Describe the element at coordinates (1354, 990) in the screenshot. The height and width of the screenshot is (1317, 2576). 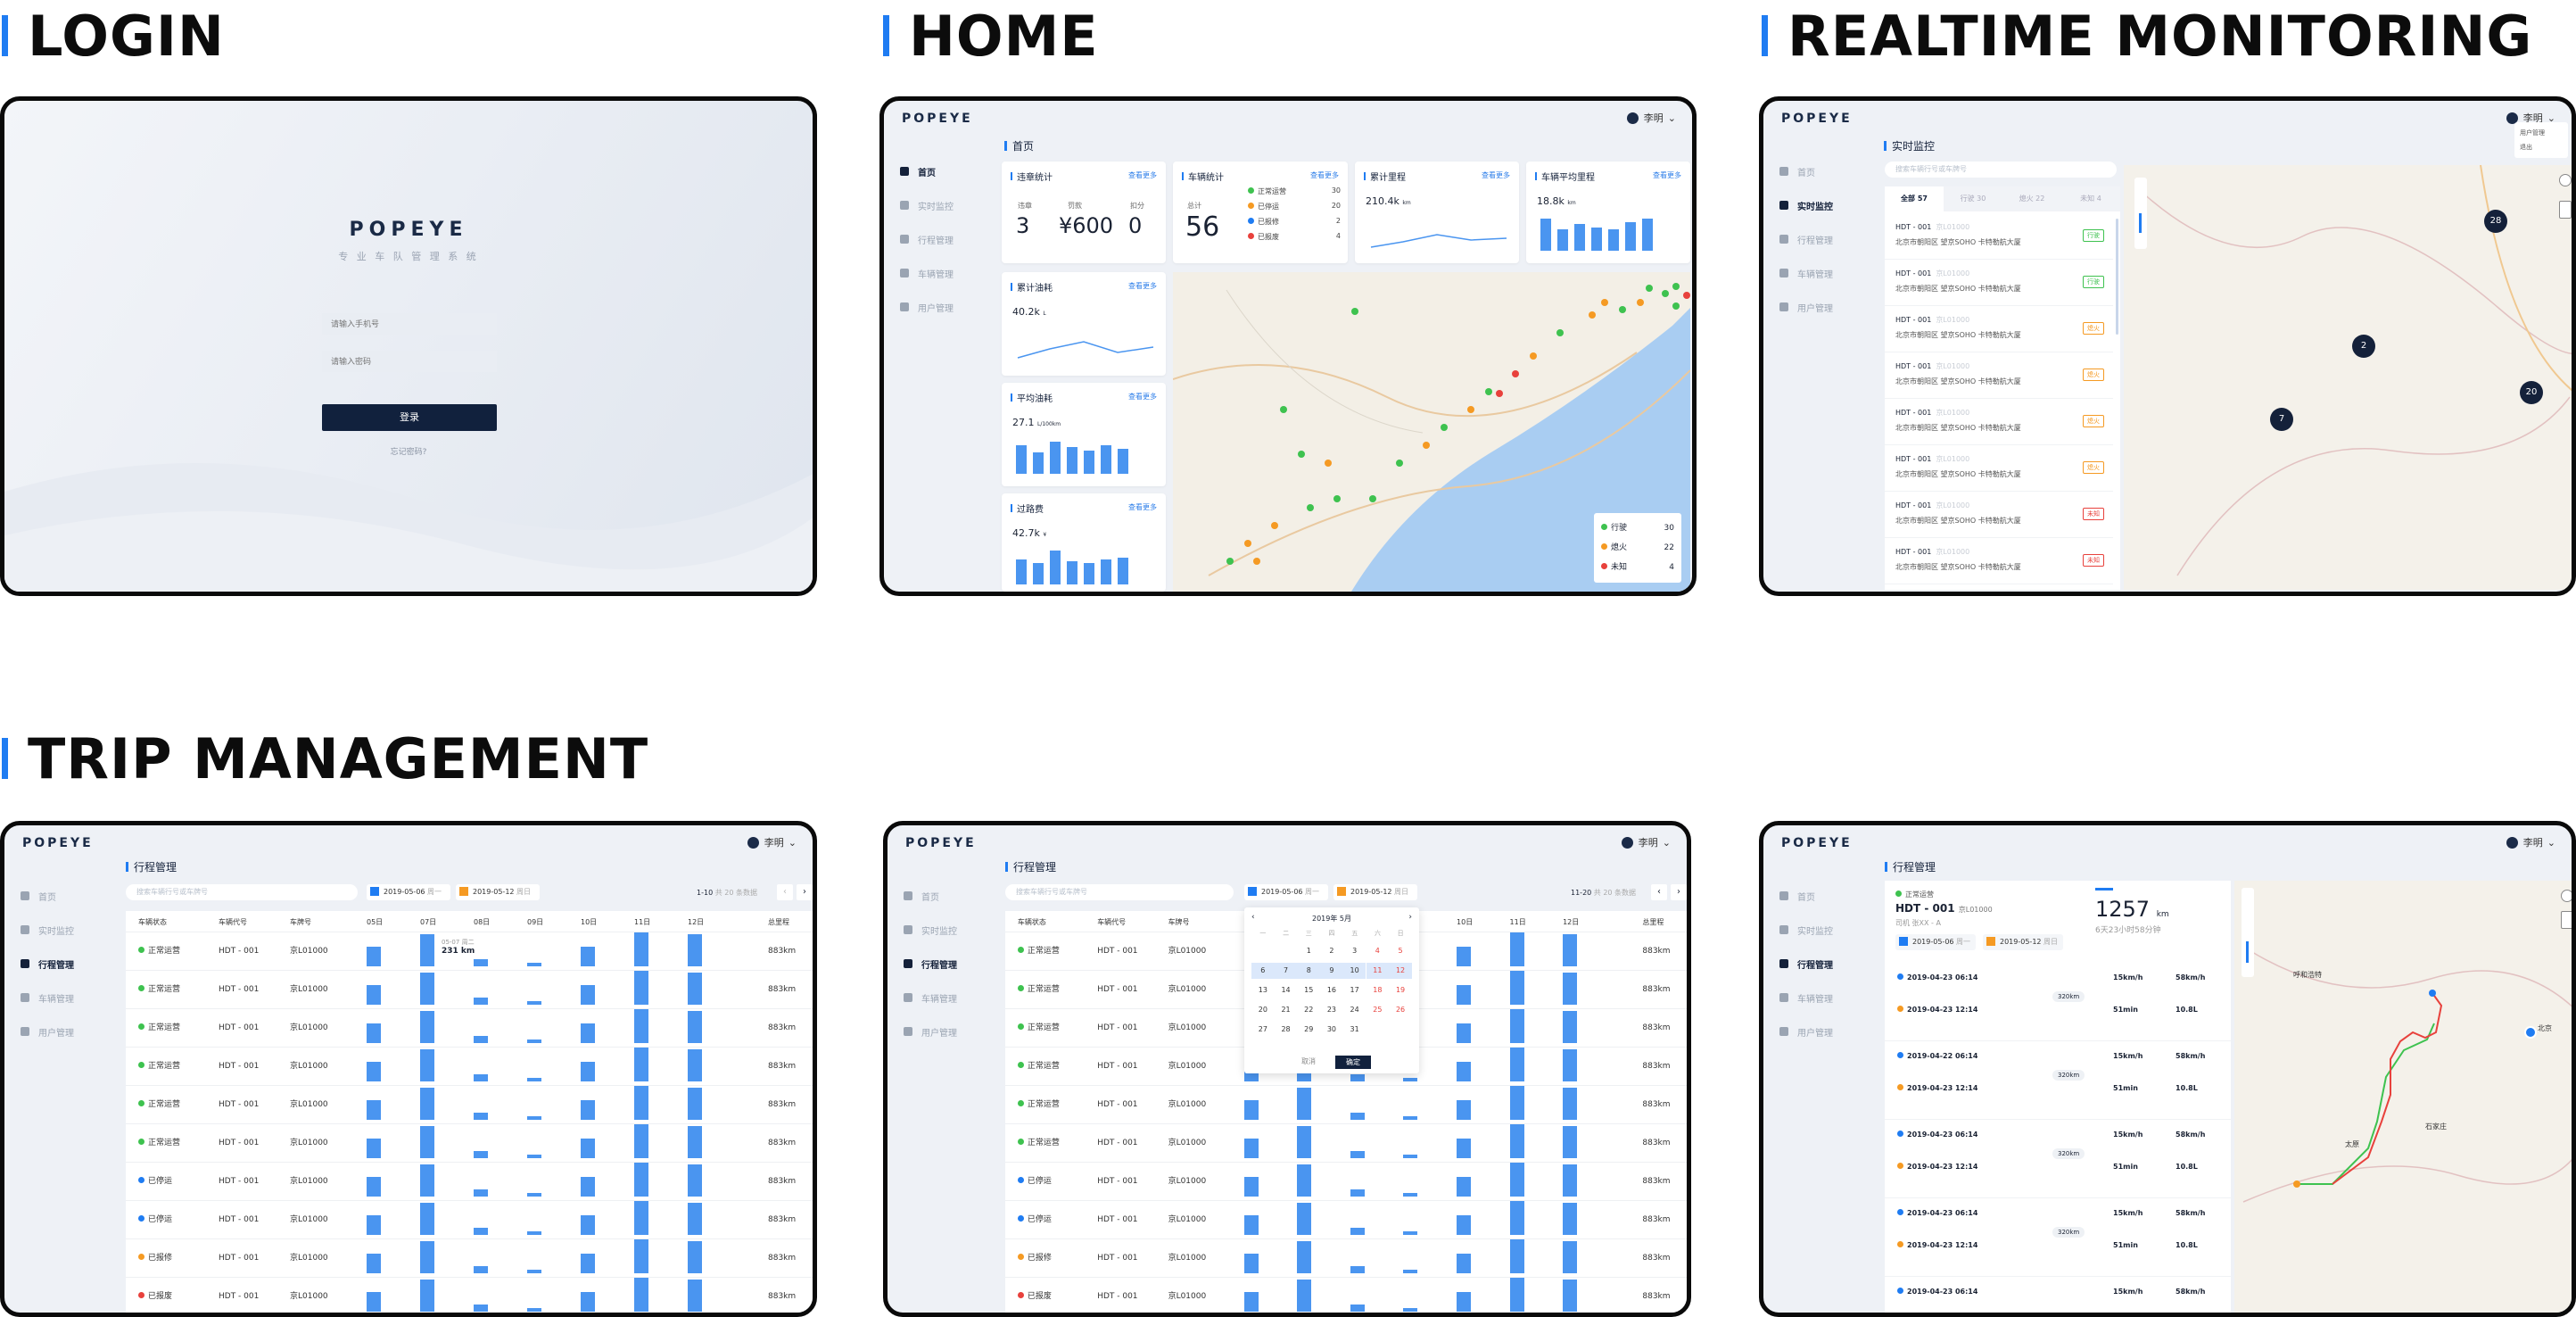
I see `calendar-day: 17` at that location.